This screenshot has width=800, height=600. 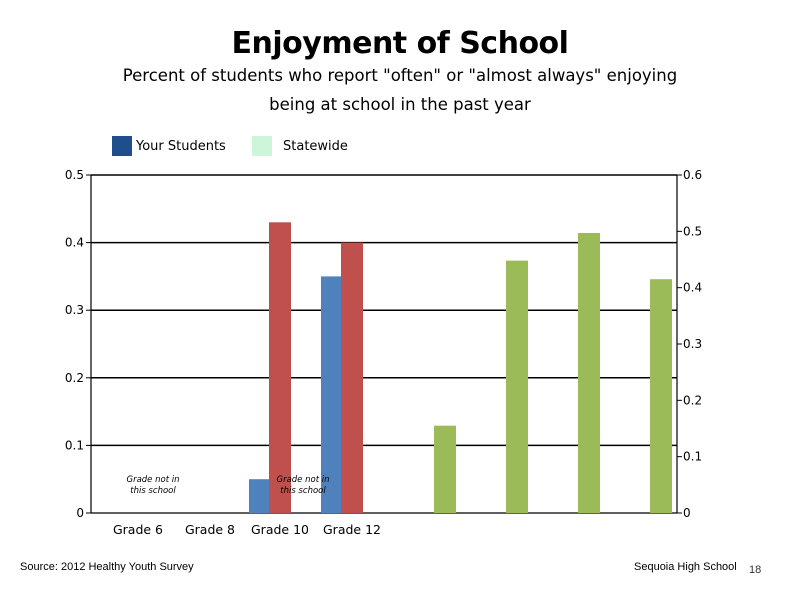 What do you see at coordinates (210, 529) in the screenshot?
I see `x-tick-label: Grade 8` at bounding box center [210, 529].